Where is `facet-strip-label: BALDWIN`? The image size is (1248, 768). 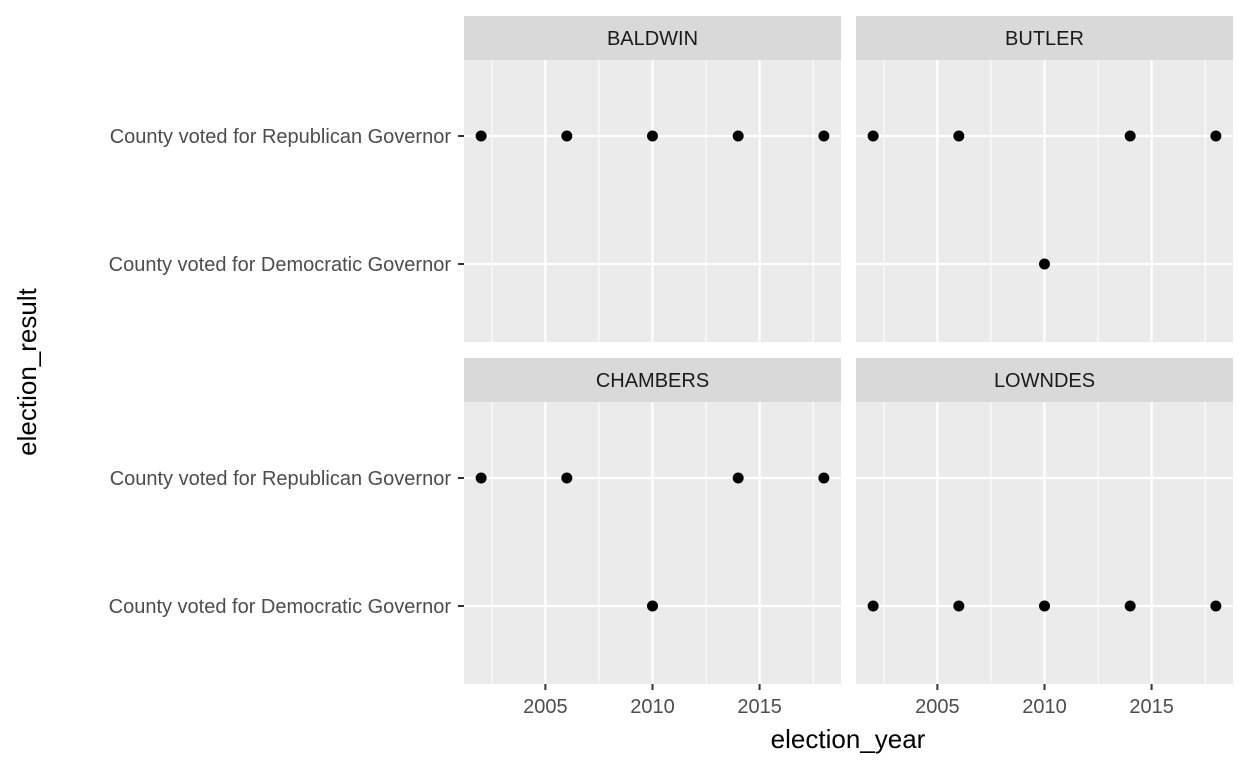 facet-strip-label: BALDWIN is located at coordinates (652, 39).